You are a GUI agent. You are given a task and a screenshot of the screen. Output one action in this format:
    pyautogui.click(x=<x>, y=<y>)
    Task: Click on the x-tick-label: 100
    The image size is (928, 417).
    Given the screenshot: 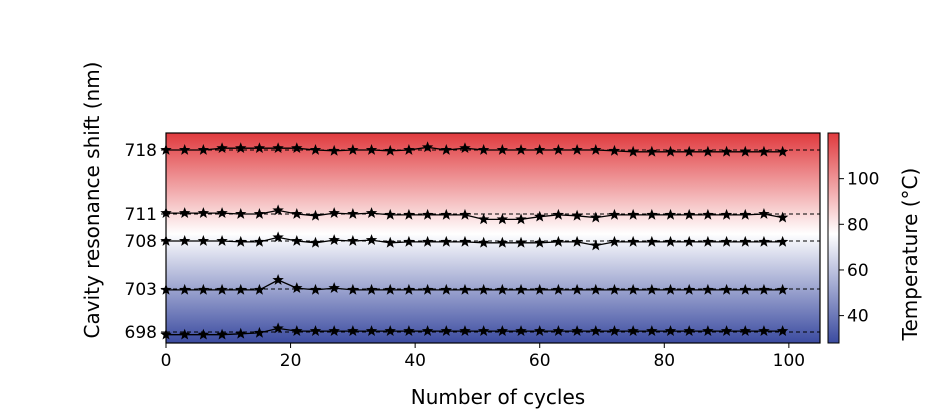 What is the action you would take?
    pyautogui.click(x=789, y=361)
    